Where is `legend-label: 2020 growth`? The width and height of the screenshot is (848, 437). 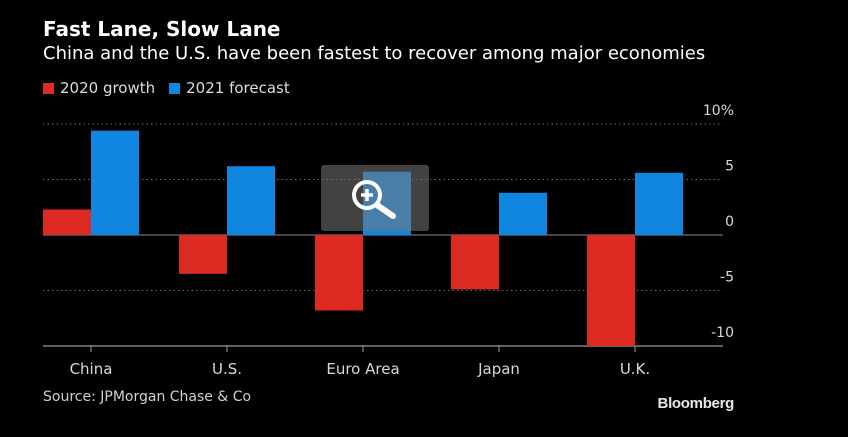
legend-label: 2020 growth is located at coordinates (108, 88).